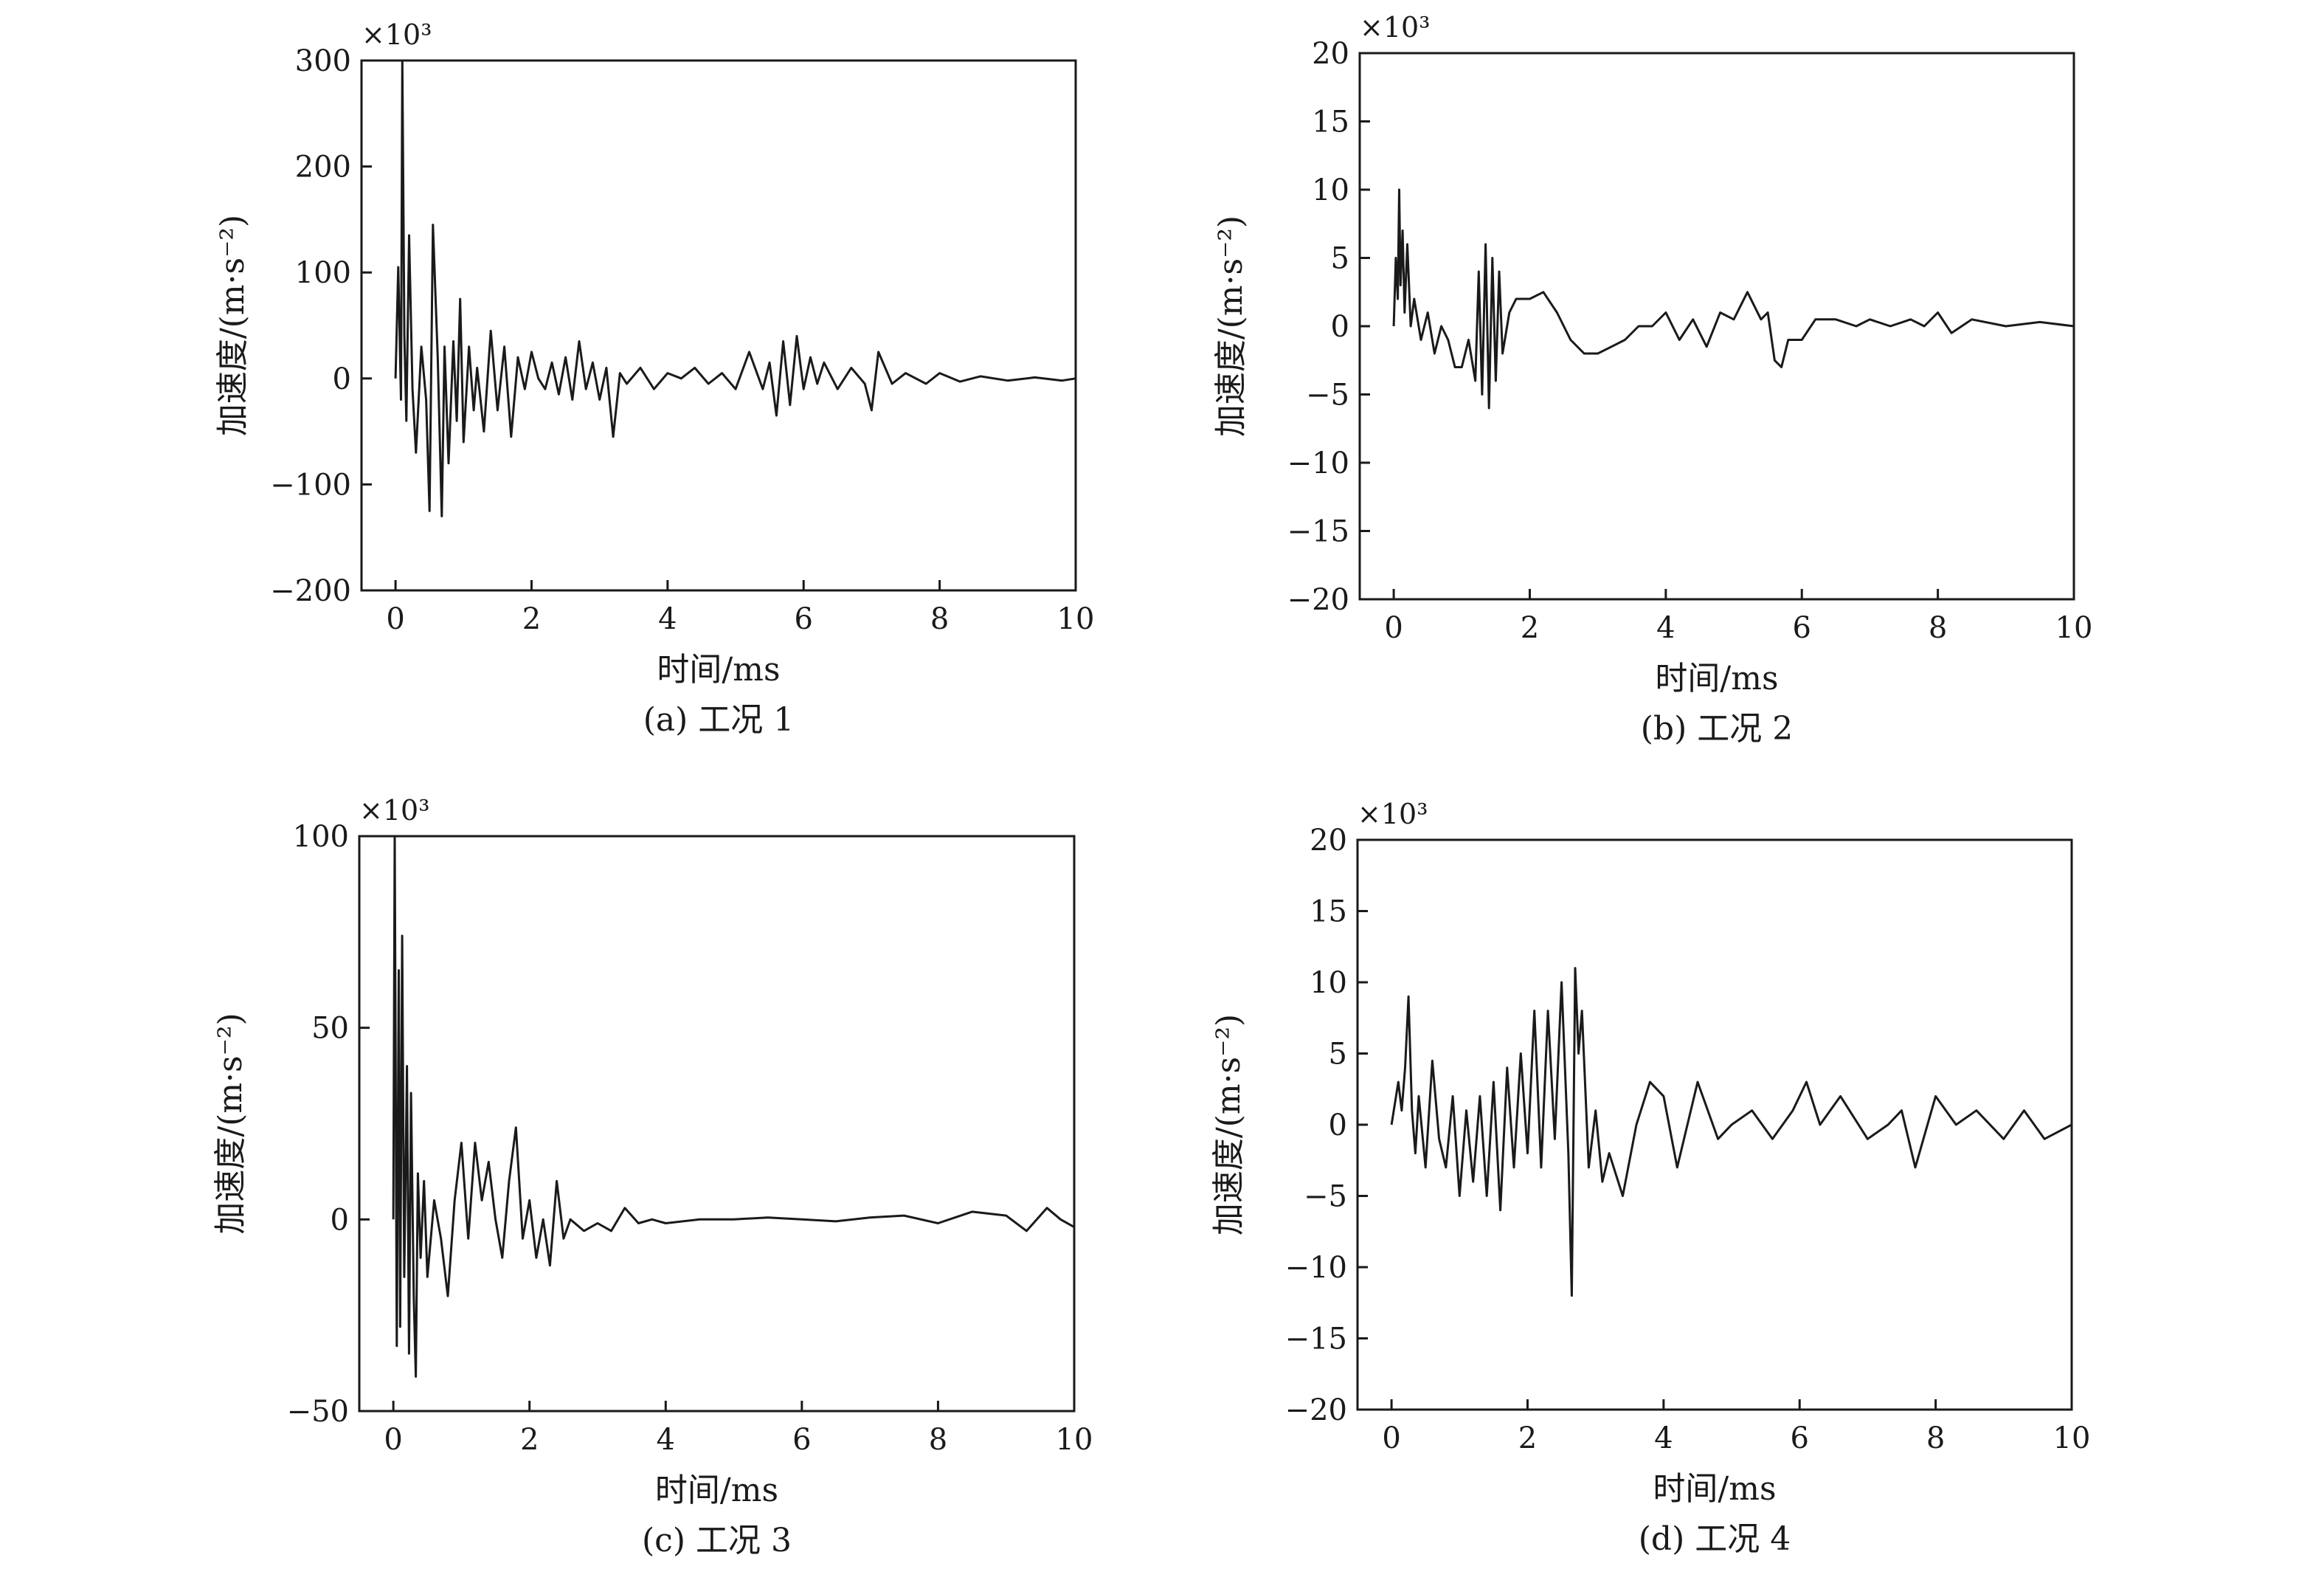 This screenshot has width=2324, height=1569. Describe the element at coordinates (1316, 1410) in the screenshot. I see `chart-d-y-tick-label: −20` at that location.